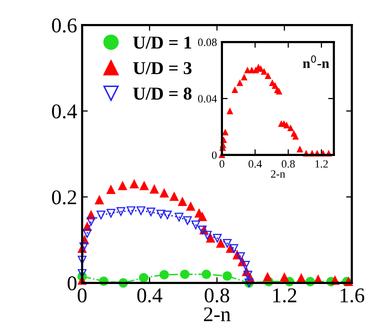 This screenshot has height=334, width=382. Describe the element at coordinates (207, 42) in the screenshot. I see `y-tick-label: 0.08` at that location.